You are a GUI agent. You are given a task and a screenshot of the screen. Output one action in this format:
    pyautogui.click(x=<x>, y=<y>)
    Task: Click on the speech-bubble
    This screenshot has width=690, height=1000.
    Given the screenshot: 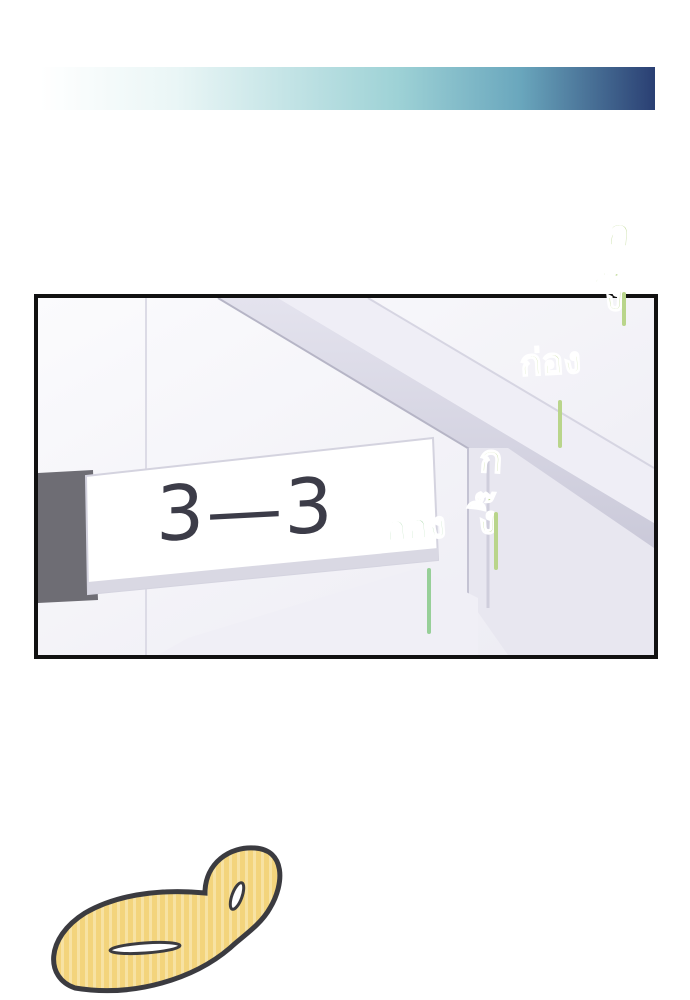 What is the action you would take?
    pyautogui.click(x=167, y=919)
    